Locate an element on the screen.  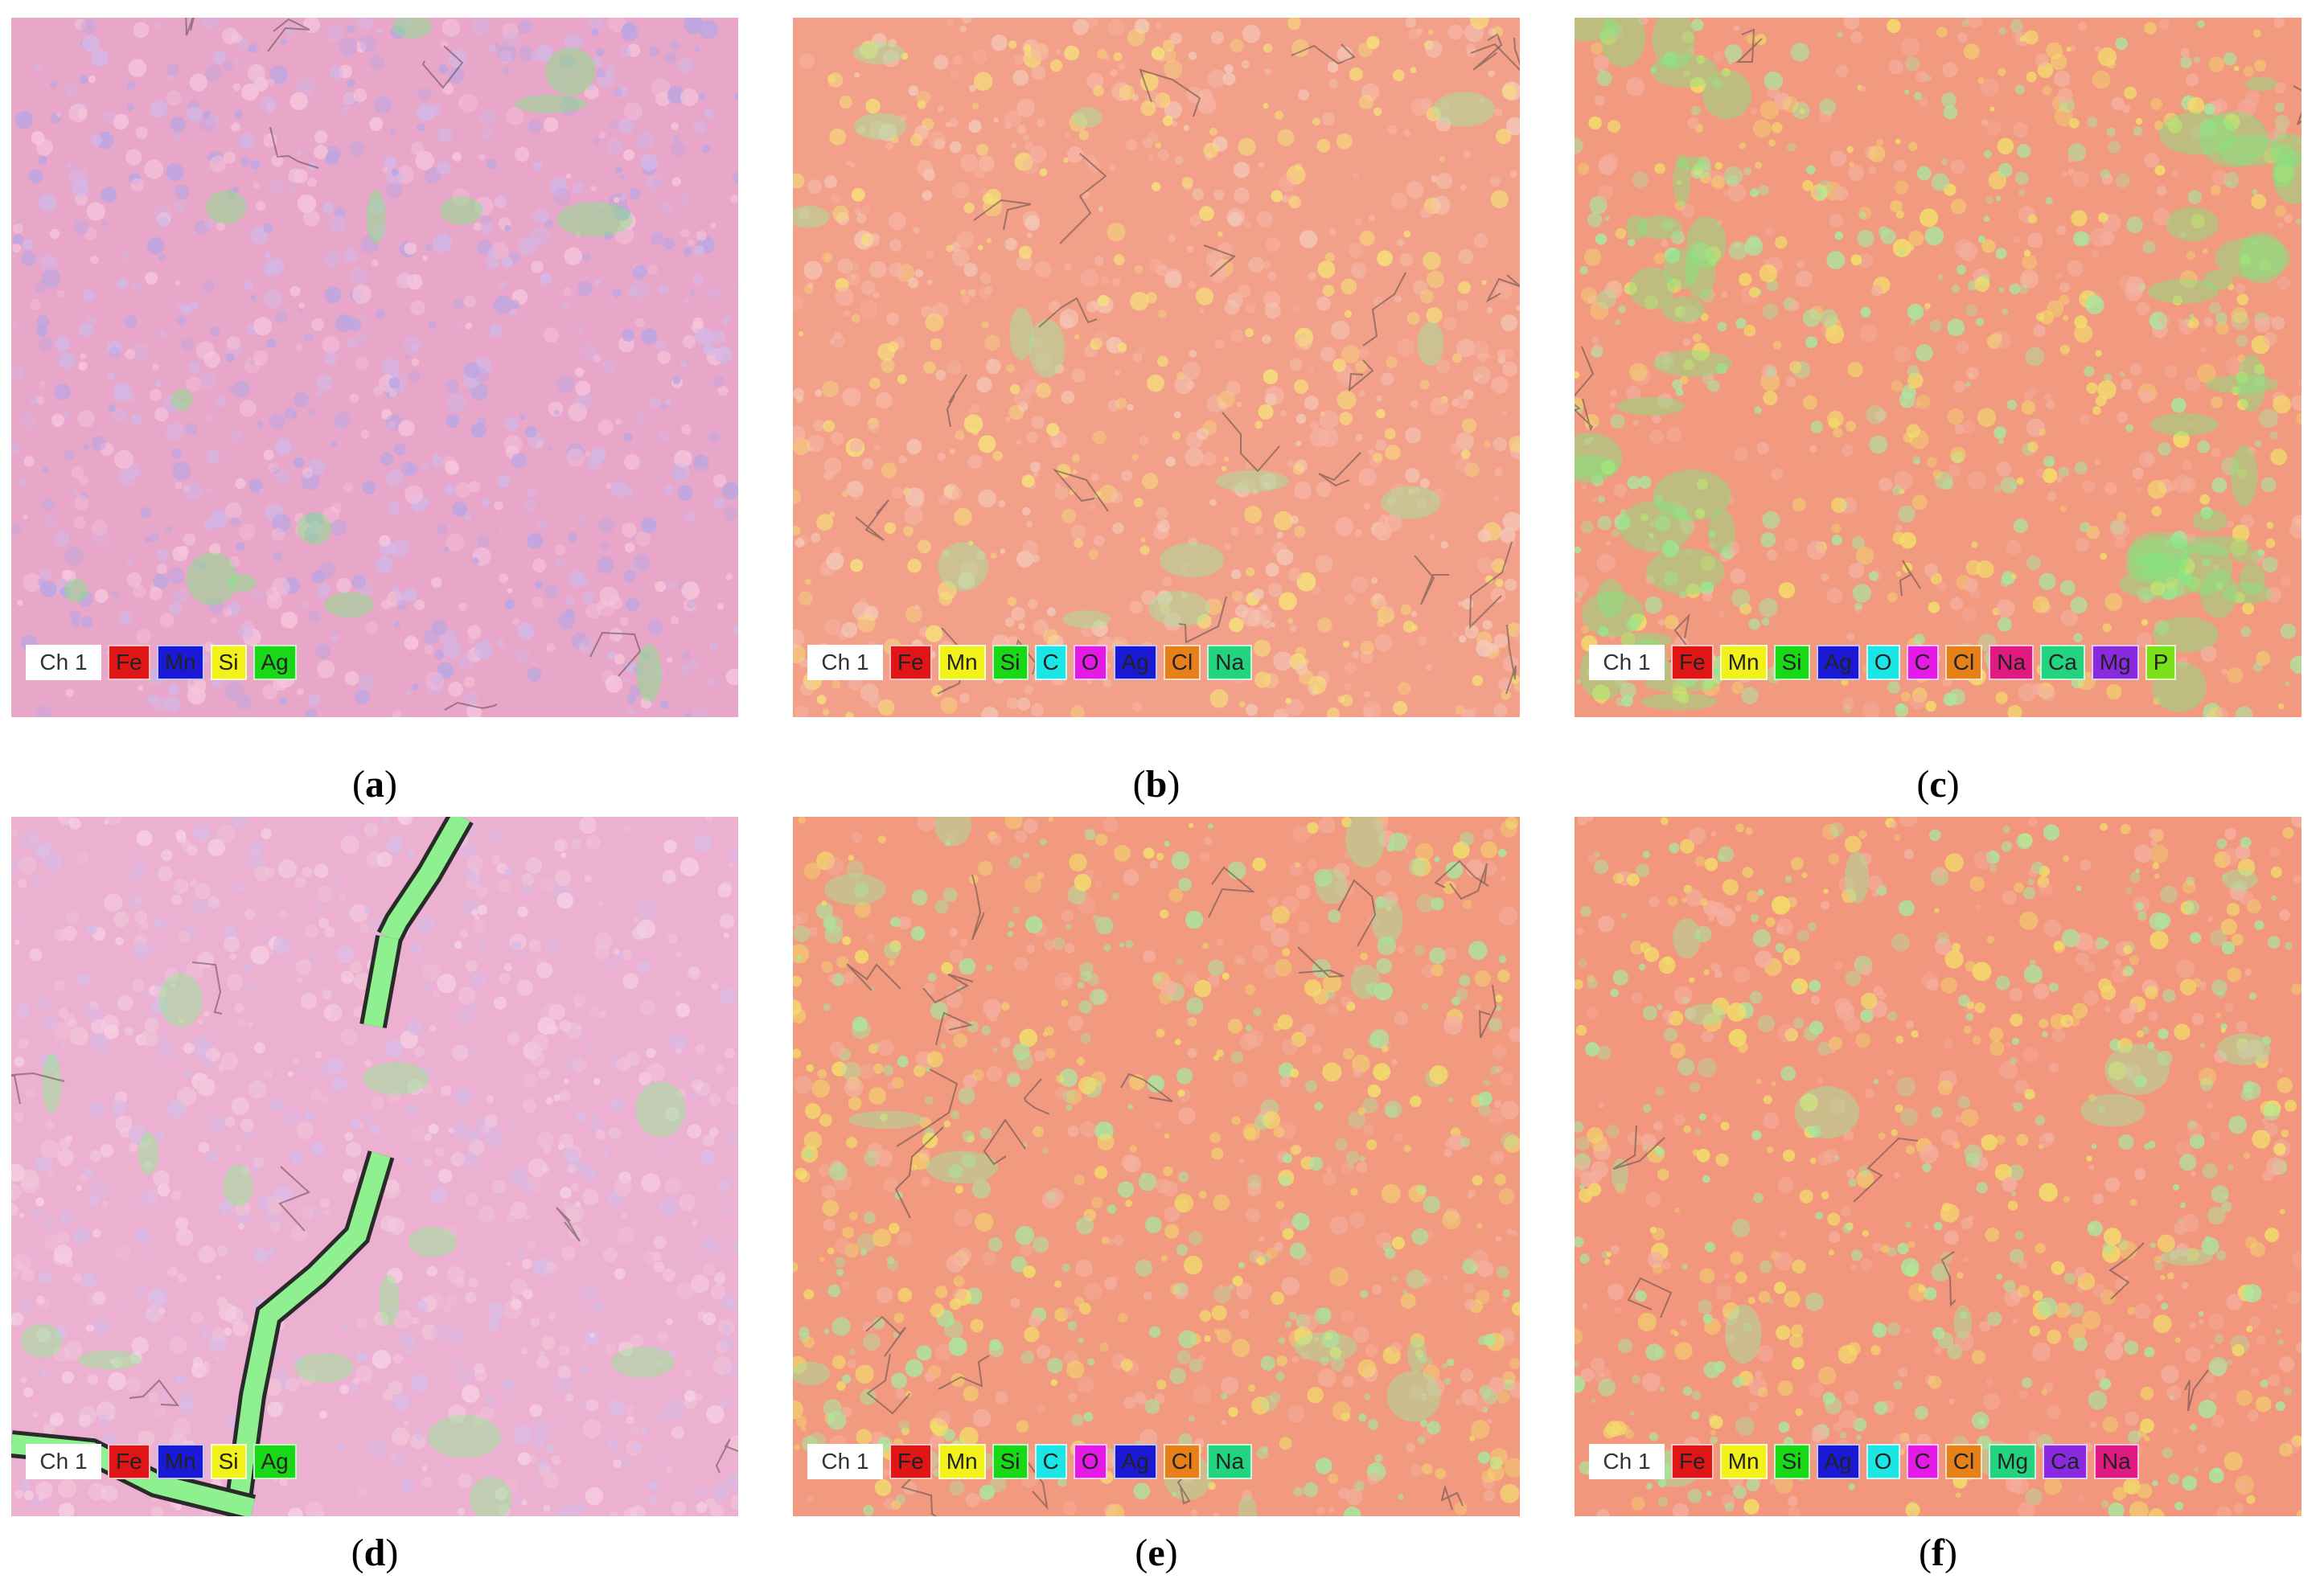
panel-caption-b: (b) is located at coordinates (1156, 785).